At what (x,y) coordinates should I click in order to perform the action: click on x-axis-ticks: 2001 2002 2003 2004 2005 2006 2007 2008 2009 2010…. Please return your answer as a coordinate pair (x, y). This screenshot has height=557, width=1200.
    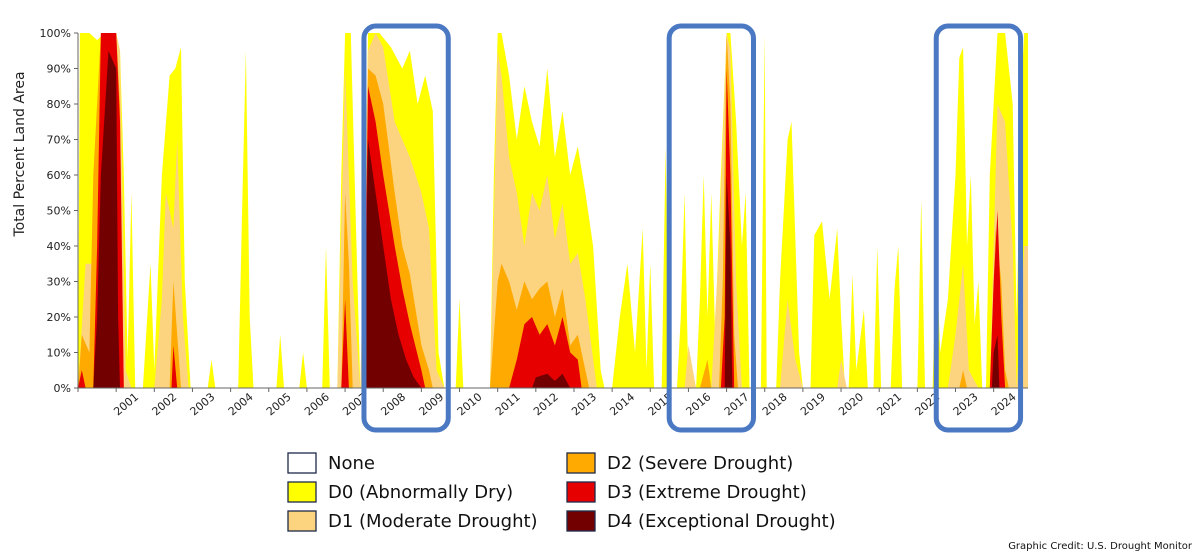
    Looking at the image, I should click on (548, 403).